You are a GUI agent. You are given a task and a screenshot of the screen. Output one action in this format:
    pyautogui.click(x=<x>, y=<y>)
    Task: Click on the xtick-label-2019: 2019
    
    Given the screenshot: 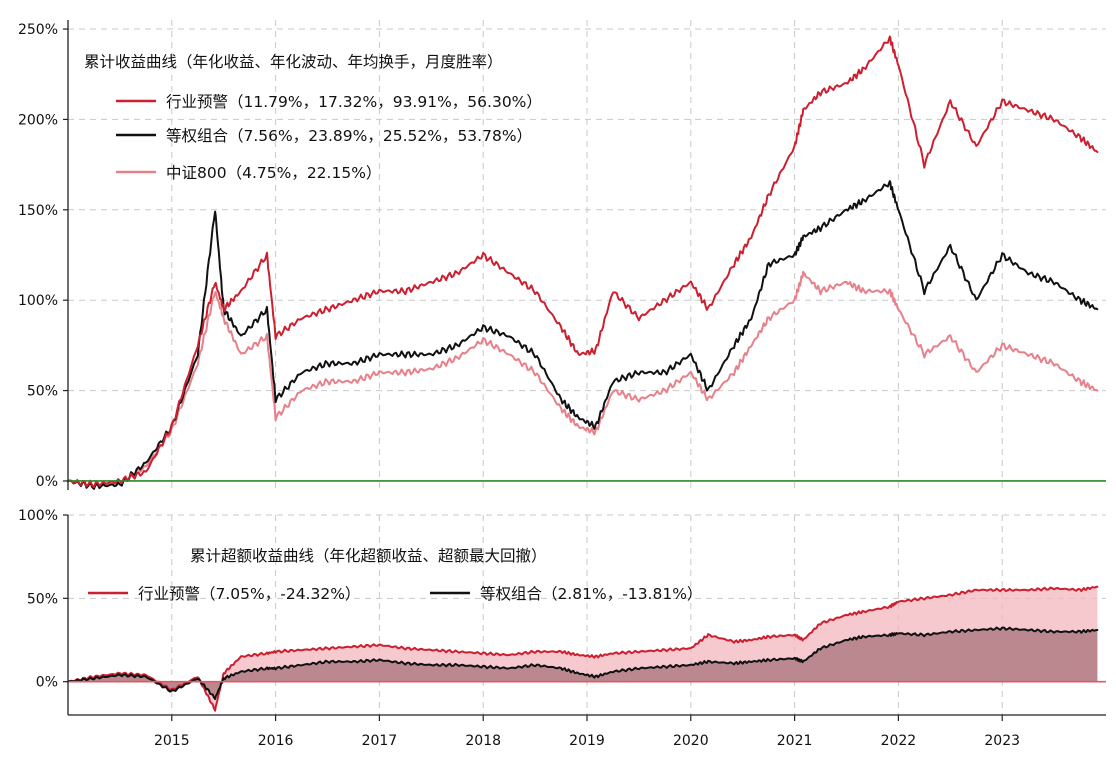 What is the action you would take?
    pyautogui.click(x=587, y=741)
    